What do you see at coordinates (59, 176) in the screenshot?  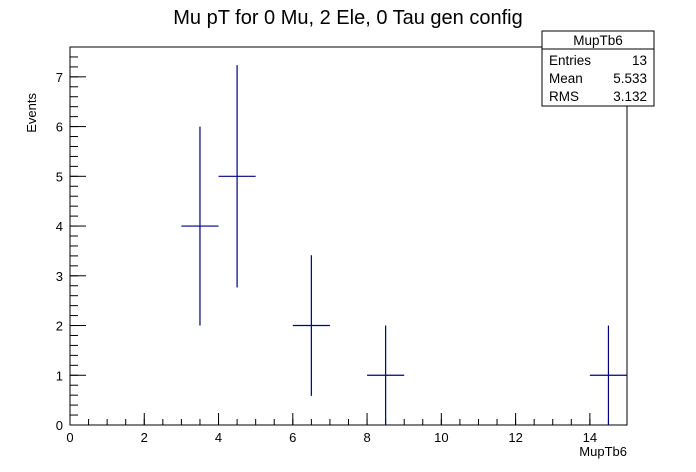 I see `y-tick-label: 5` at bounding box center [59, 176].